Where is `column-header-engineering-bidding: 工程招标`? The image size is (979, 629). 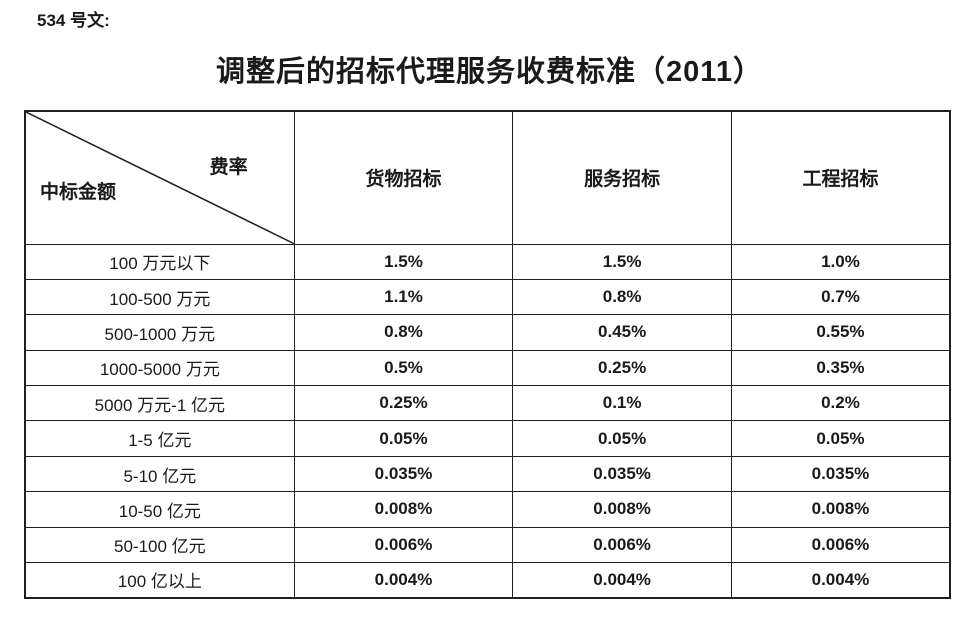 column-header-engineering-bidding: 工程招标 is located at coordinates (840, 177).